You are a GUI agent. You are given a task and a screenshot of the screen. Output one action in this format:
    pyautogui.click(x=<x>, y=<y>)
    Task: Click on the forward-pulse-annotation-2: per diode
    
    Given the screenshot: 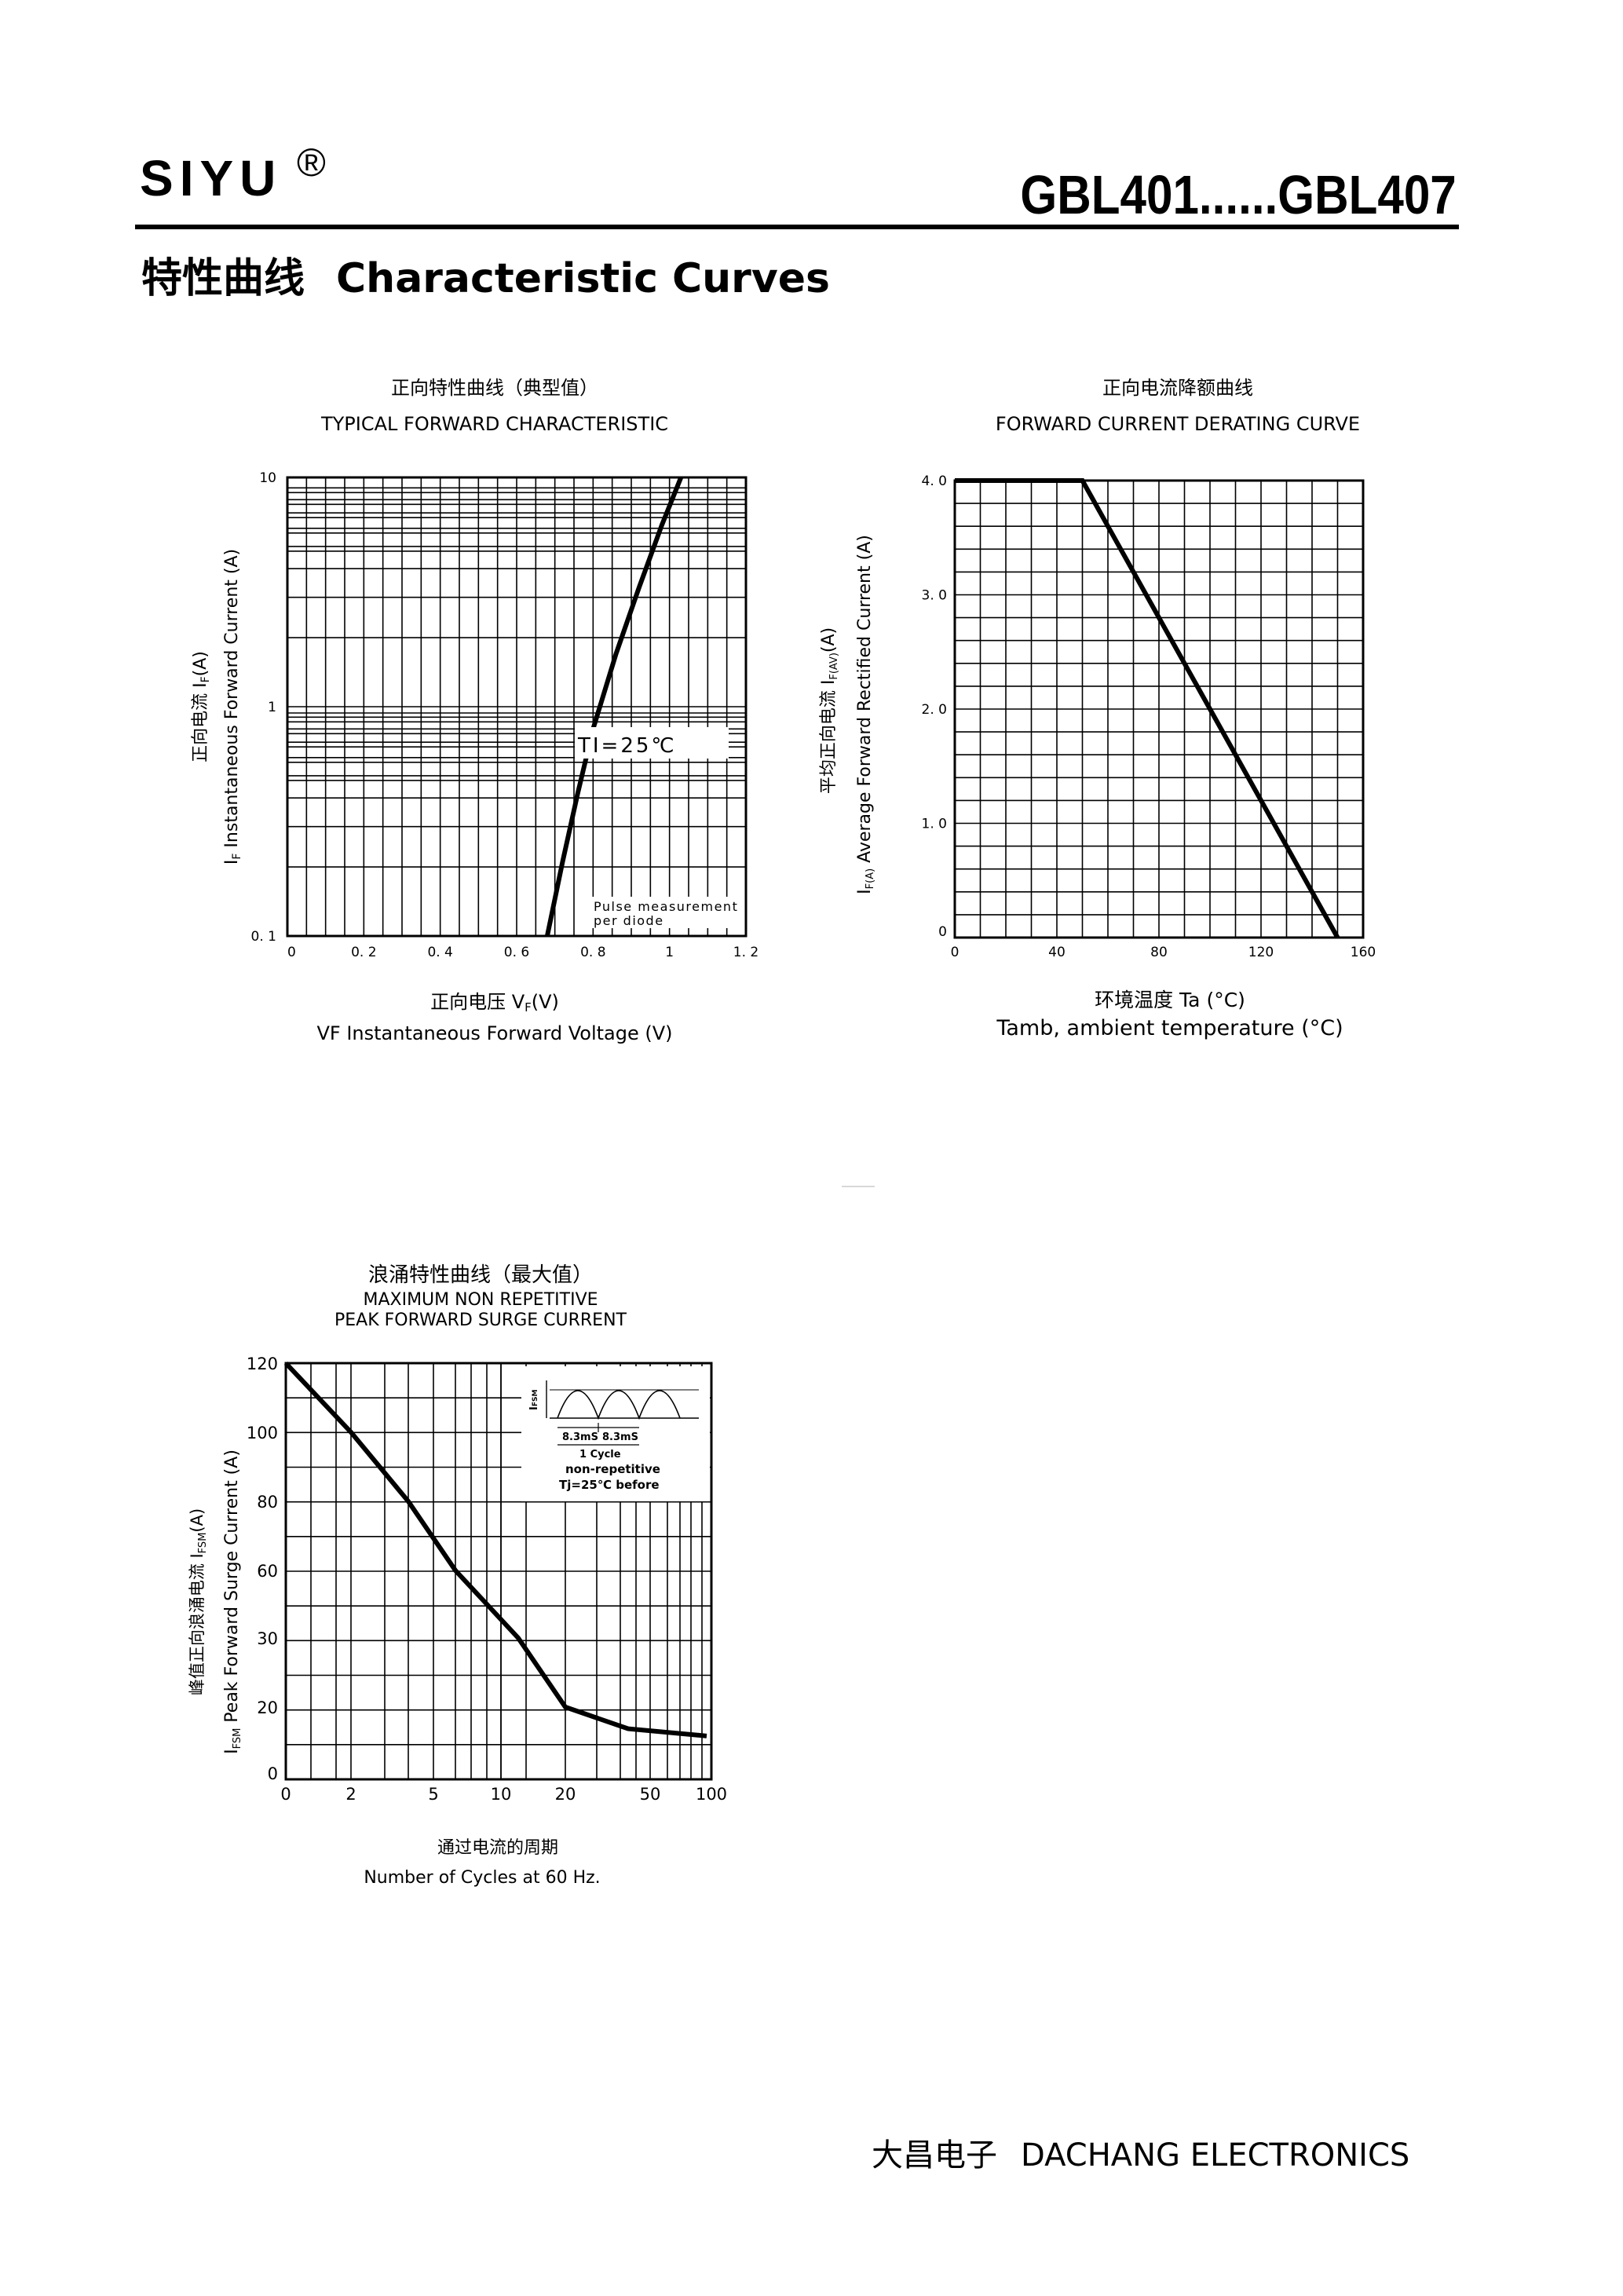 What is the action you would take?
    pyautogui.click(x=629, y=920)
    